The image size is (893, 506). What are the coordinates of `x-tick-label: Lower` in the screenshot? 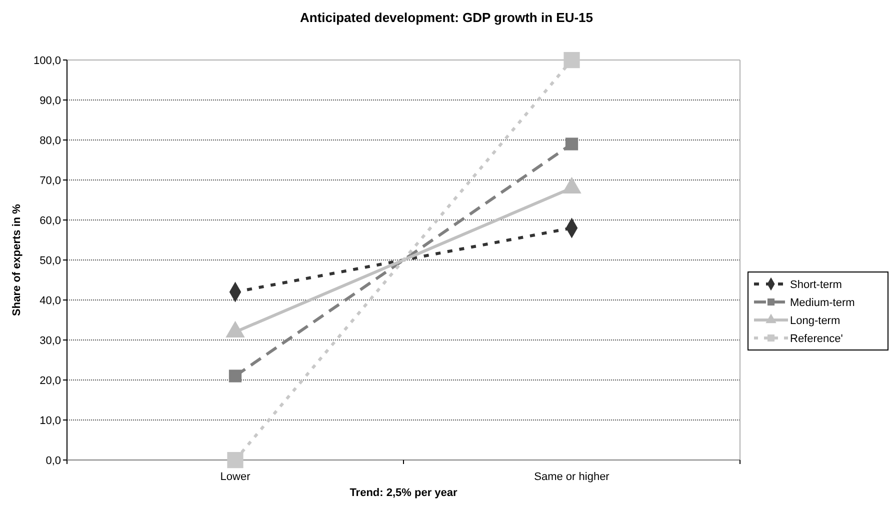 It's located at (235, 477).